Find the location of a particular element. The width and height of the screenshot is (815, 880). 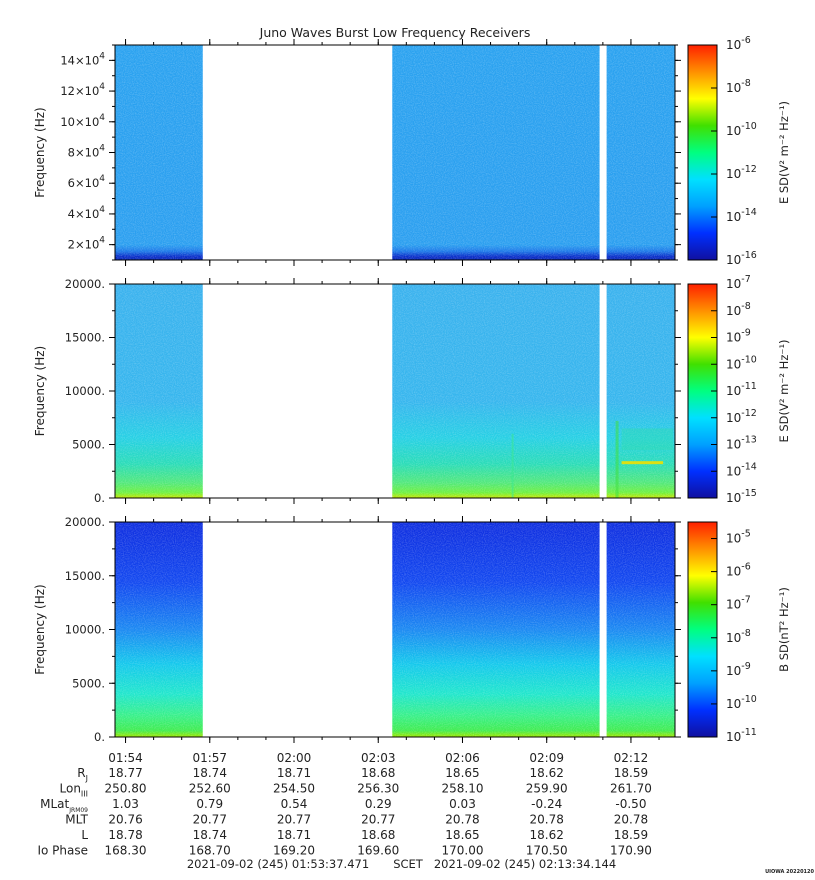

ephemeris-value: 258.10 is located at coordinates (462, 789).